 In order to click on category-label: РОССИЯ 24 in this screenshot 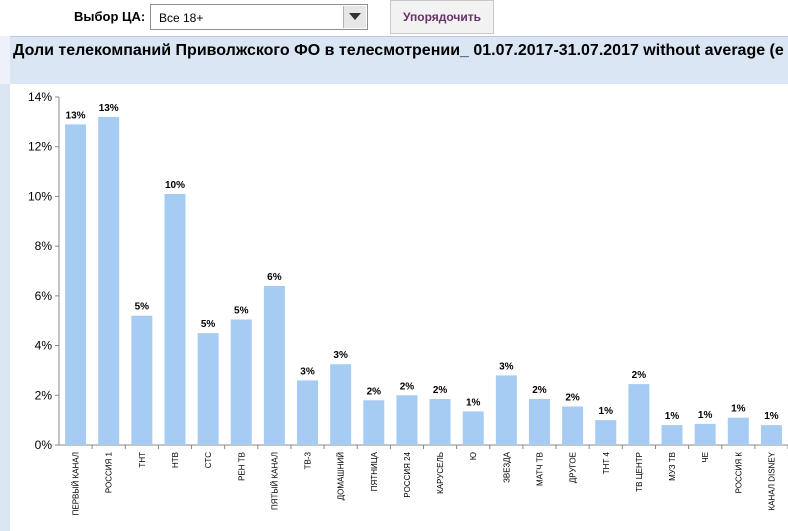, I will do `click(407, 474)`.